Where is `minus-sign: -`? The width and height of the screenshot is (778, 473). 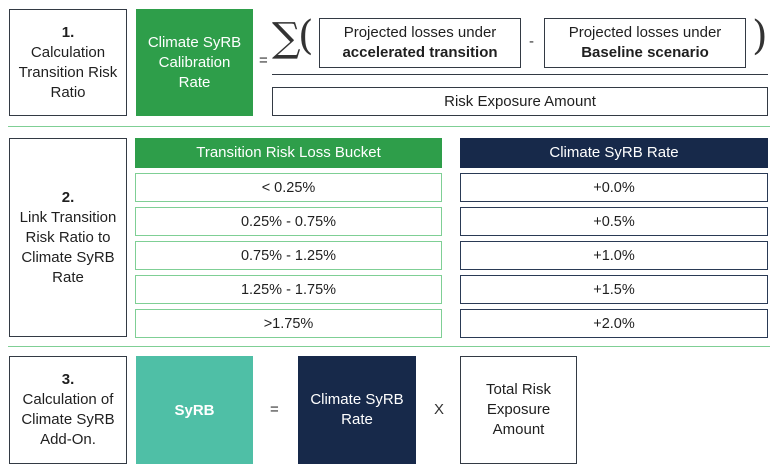
minus-sign: - is located at coordinates (531, 41).